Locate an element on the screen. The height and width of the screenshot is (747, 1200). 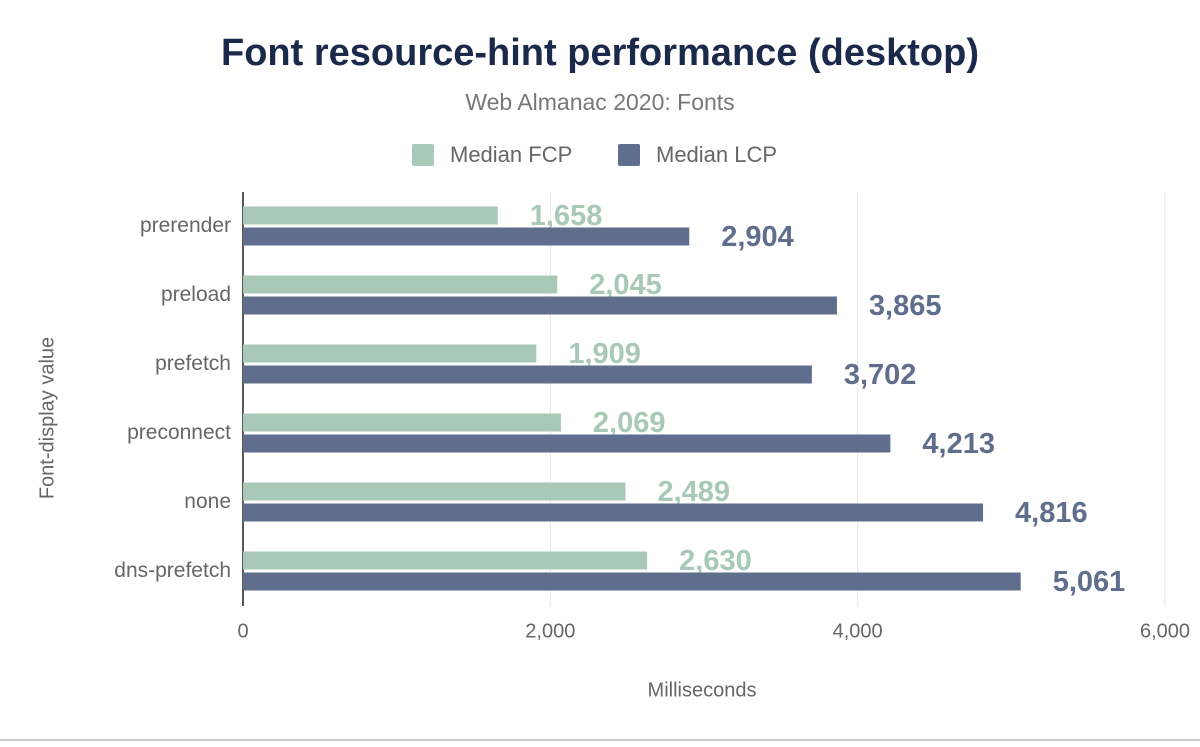
y-tick-label: dns-prefetch is located at coordinates (172, 570).